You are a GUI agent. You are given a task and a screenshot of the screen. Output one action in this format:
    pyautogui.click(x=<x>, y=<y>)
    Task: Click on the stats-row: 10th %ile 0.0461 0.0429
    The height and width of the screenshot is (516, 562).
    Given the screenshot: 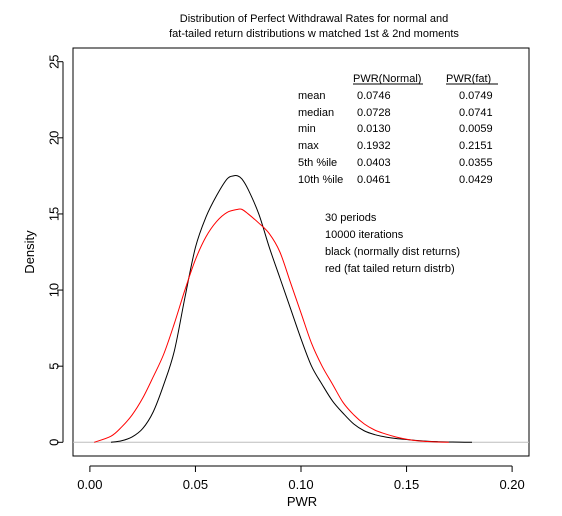 What is the action you would take?
    pyautogui.click(x=395, y=180)
    